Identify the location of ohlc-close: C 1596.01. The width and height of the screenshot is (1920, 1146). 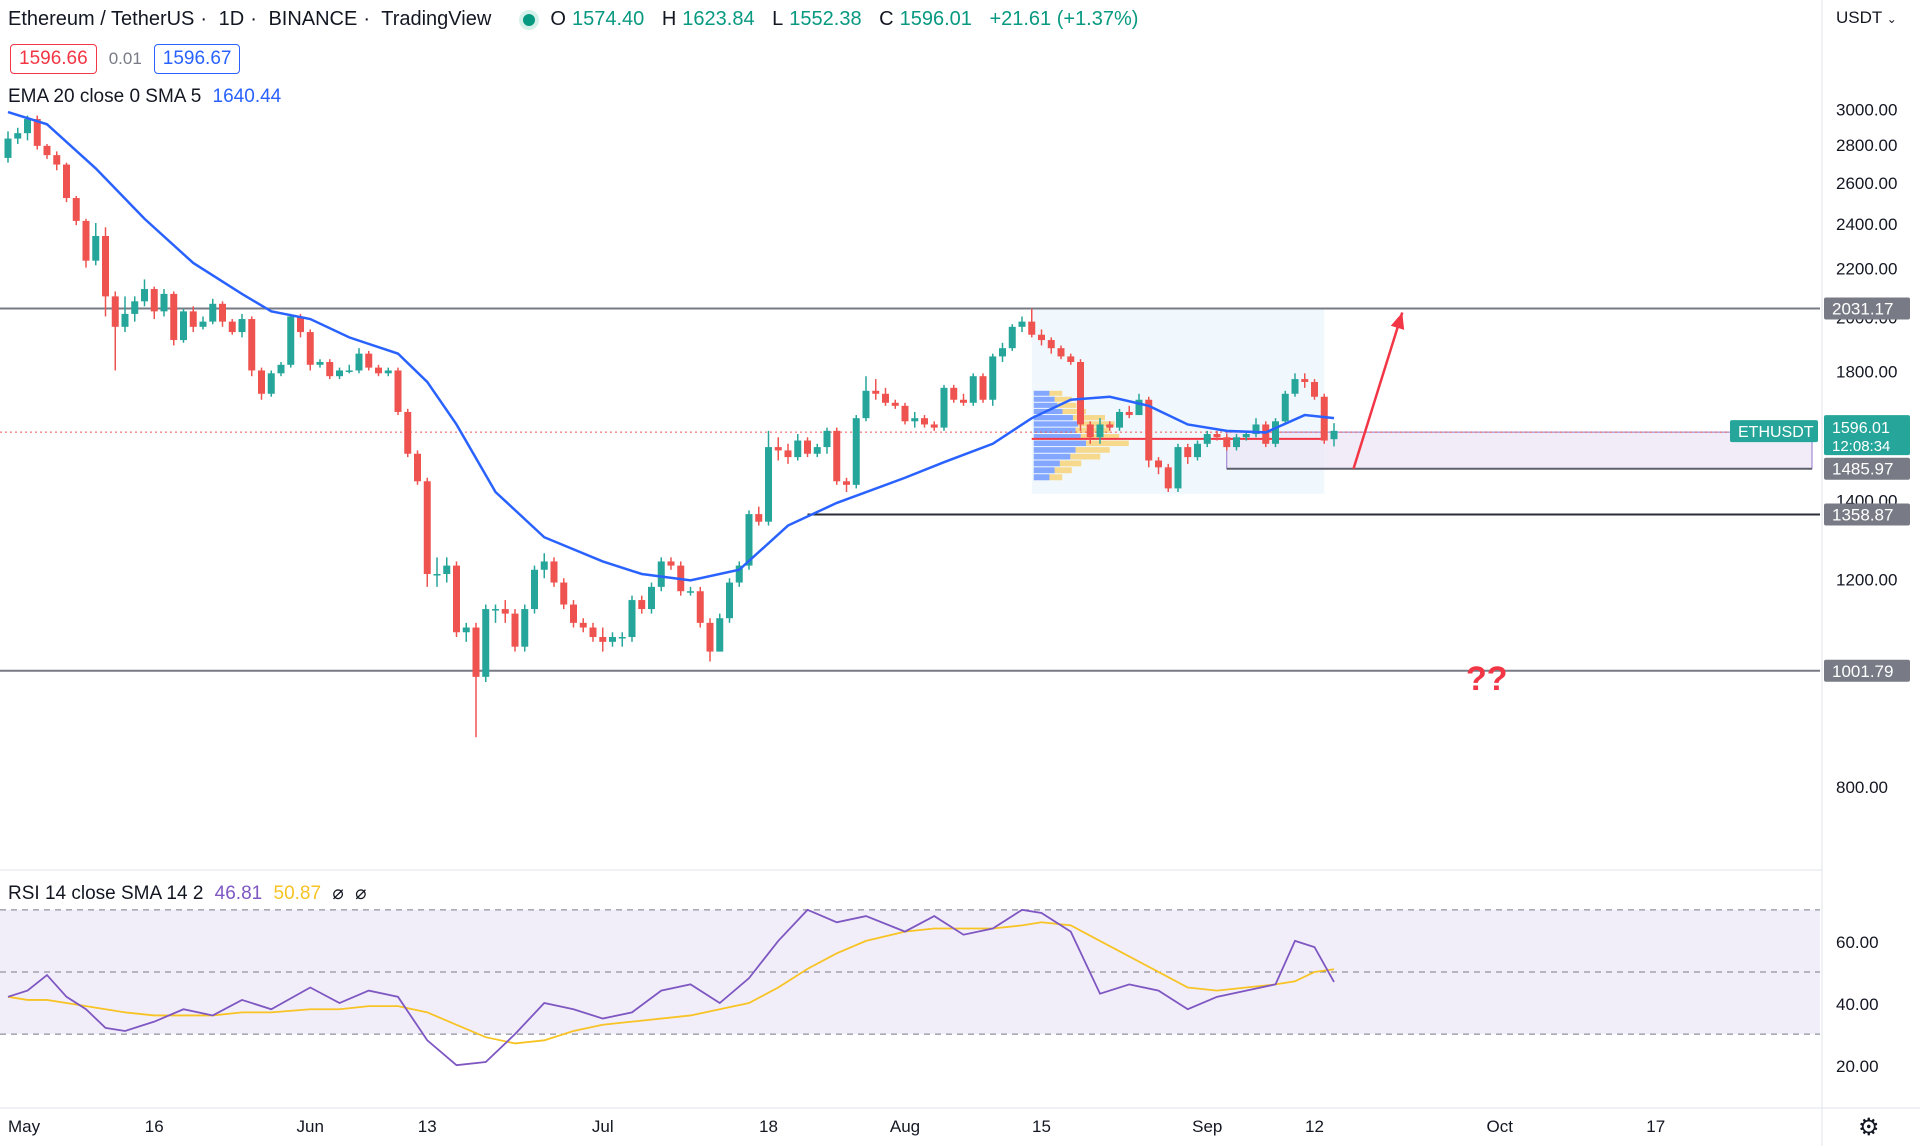
(928, 19).